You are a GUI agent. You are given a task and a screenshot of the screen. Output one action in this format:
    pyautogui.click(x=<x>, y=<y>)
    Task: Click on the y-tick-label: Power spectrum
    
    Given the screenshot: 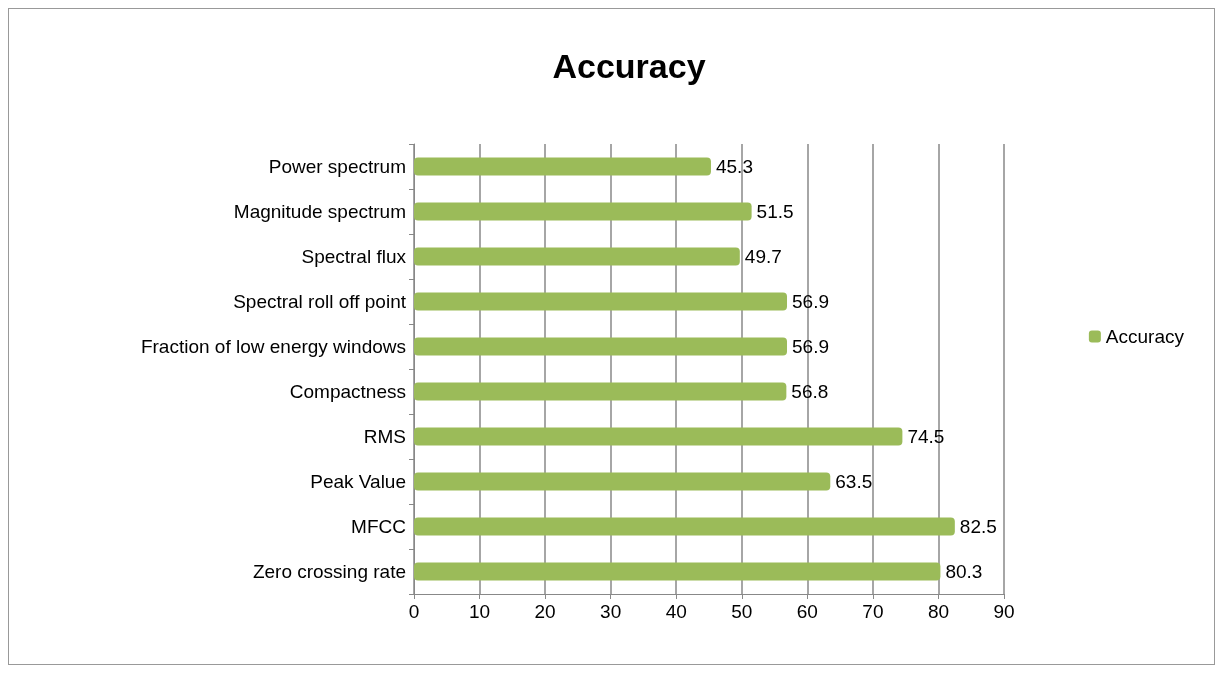 What is the action you would take?
    pyautogui.click(x=337, y=166)
    